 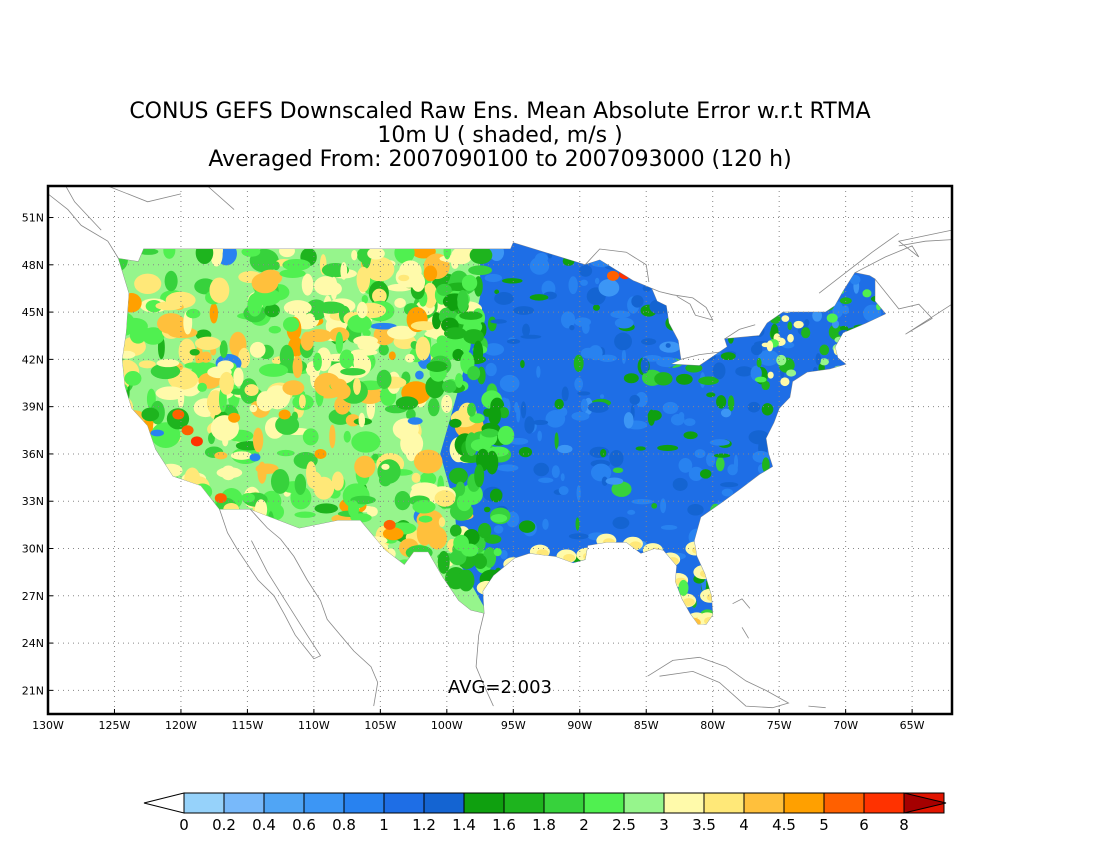 I want to click on colorbar-label: 6, so click(x=864, y=825).